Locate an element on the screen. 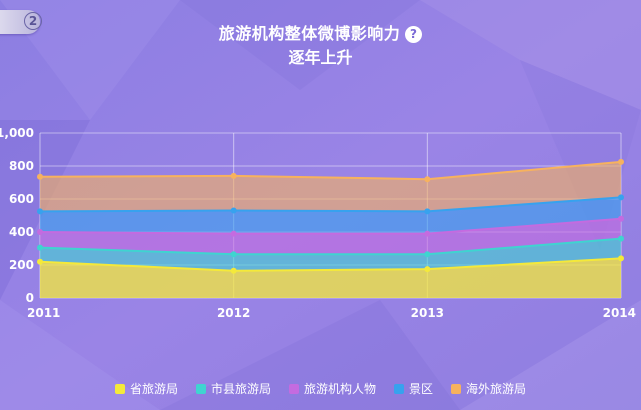 This screenshot has height=410, width=641. help-icon: ? is located at coordinates (414, 34).